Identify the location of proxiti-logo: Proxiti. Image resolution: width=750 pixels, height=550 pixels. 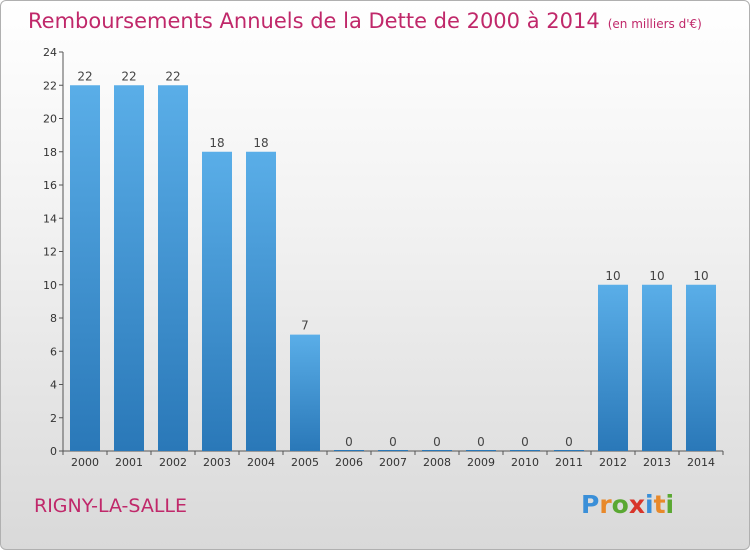
(627, 504).